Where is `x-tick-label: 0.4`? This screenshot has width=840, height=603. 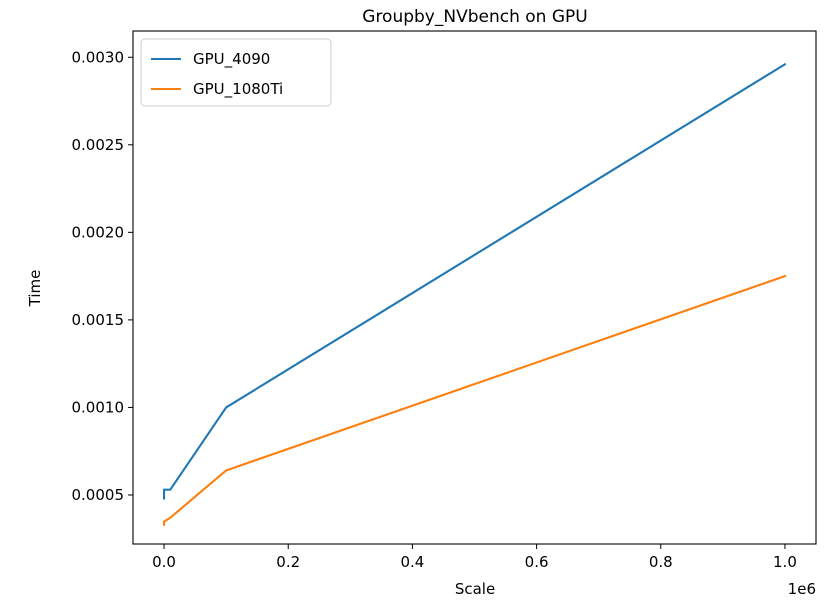
x-tick-label: 0.4 is located at coordinates (412, 562).